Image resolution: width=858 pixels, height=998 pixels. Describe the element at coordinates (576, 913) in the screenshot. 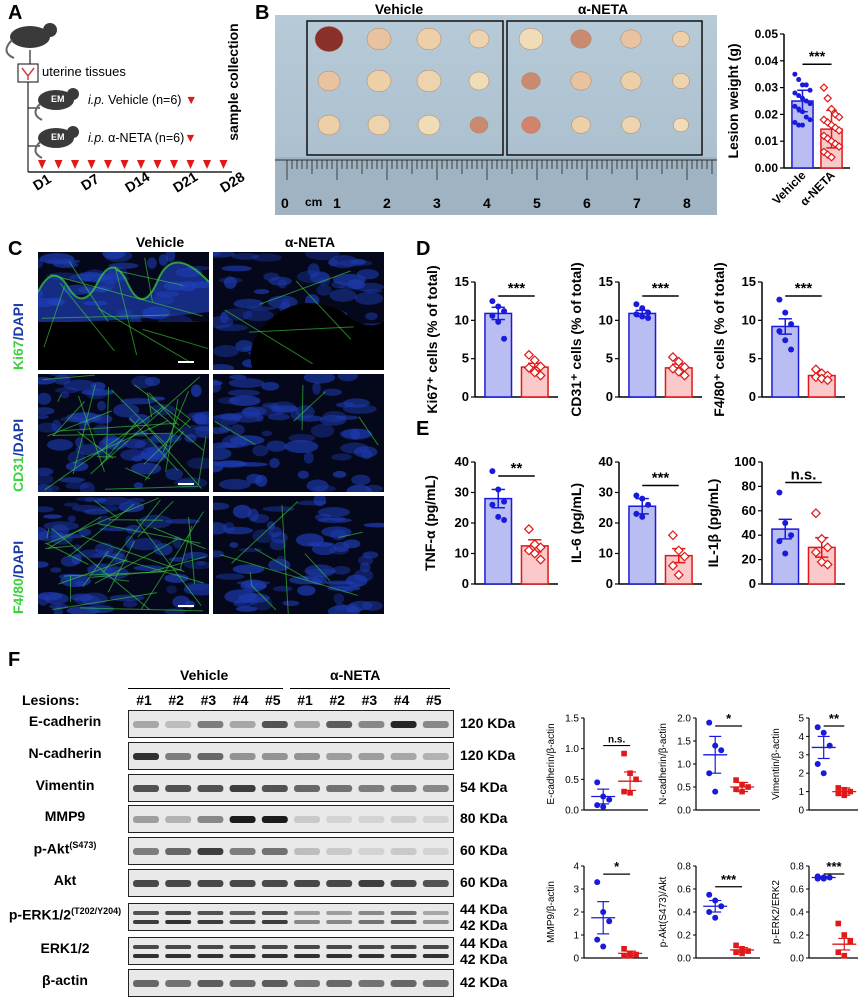

I see `y-tick-label: 2` at that location.